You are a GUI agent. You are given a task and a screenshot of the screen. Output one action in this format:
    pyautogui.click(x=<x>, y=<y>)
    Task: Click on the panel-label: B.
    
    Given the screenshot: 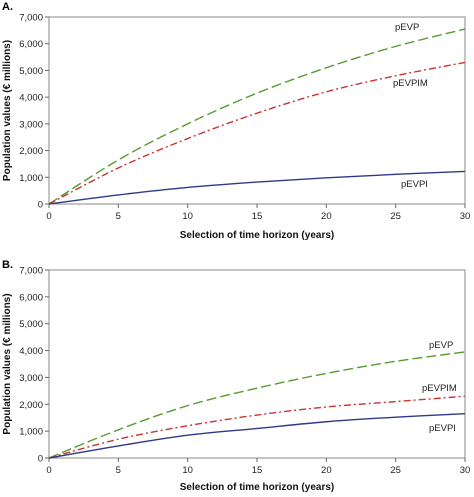 What is the action you would take?
    pyautogui.click(x=7, y=265)
    